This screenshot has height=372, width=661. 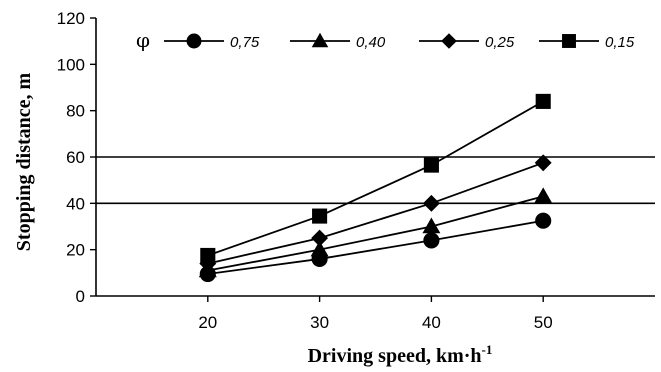 I want to click on x-tick-label: 30, so click(x=319, y=322).